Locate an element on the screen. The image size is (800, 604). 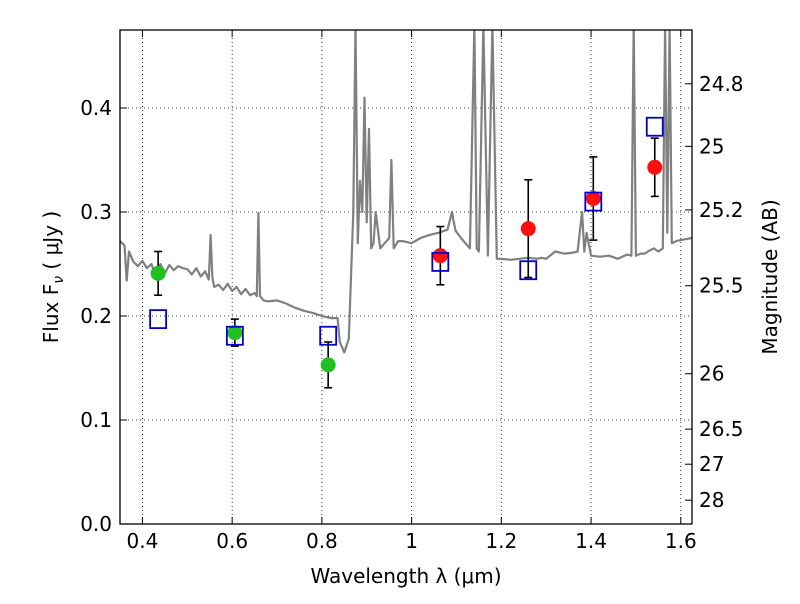
right-axis-label: Magnitude (AB) is located at coordinates (770, 276).